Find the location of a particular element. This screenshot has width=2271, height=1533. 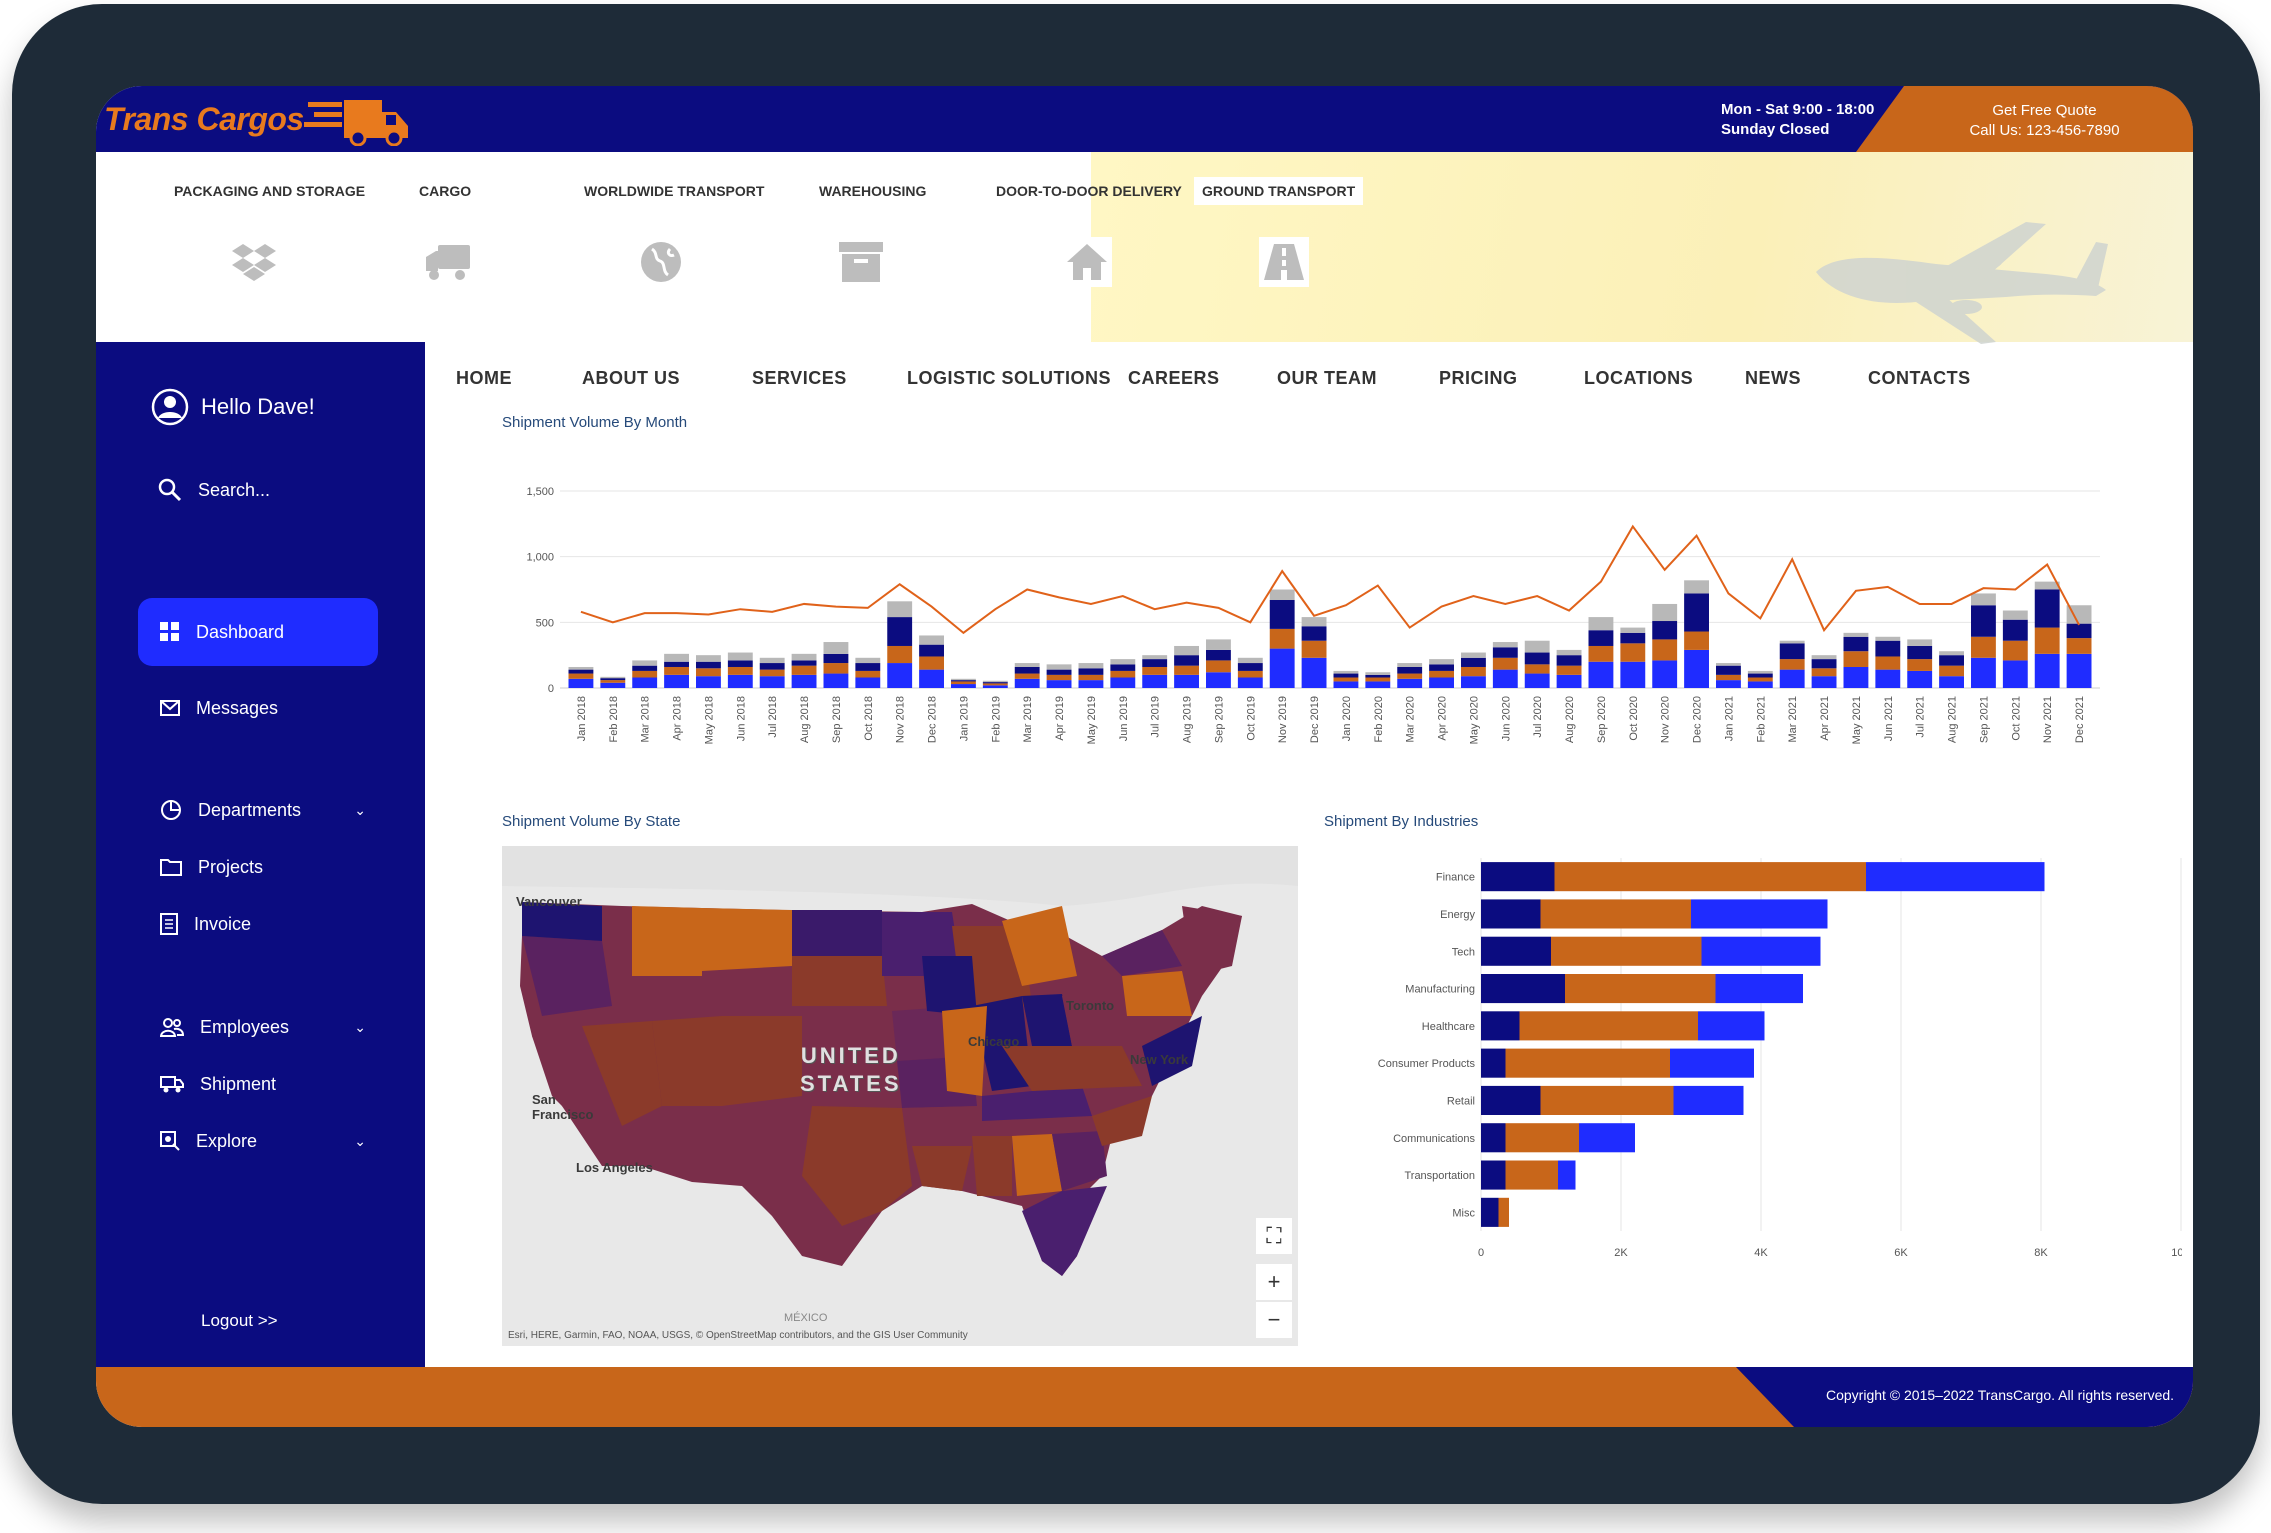

free-quote-button: Get Free Quote Call Us: 123-456-7890 is located at coordinates (2024, 119).